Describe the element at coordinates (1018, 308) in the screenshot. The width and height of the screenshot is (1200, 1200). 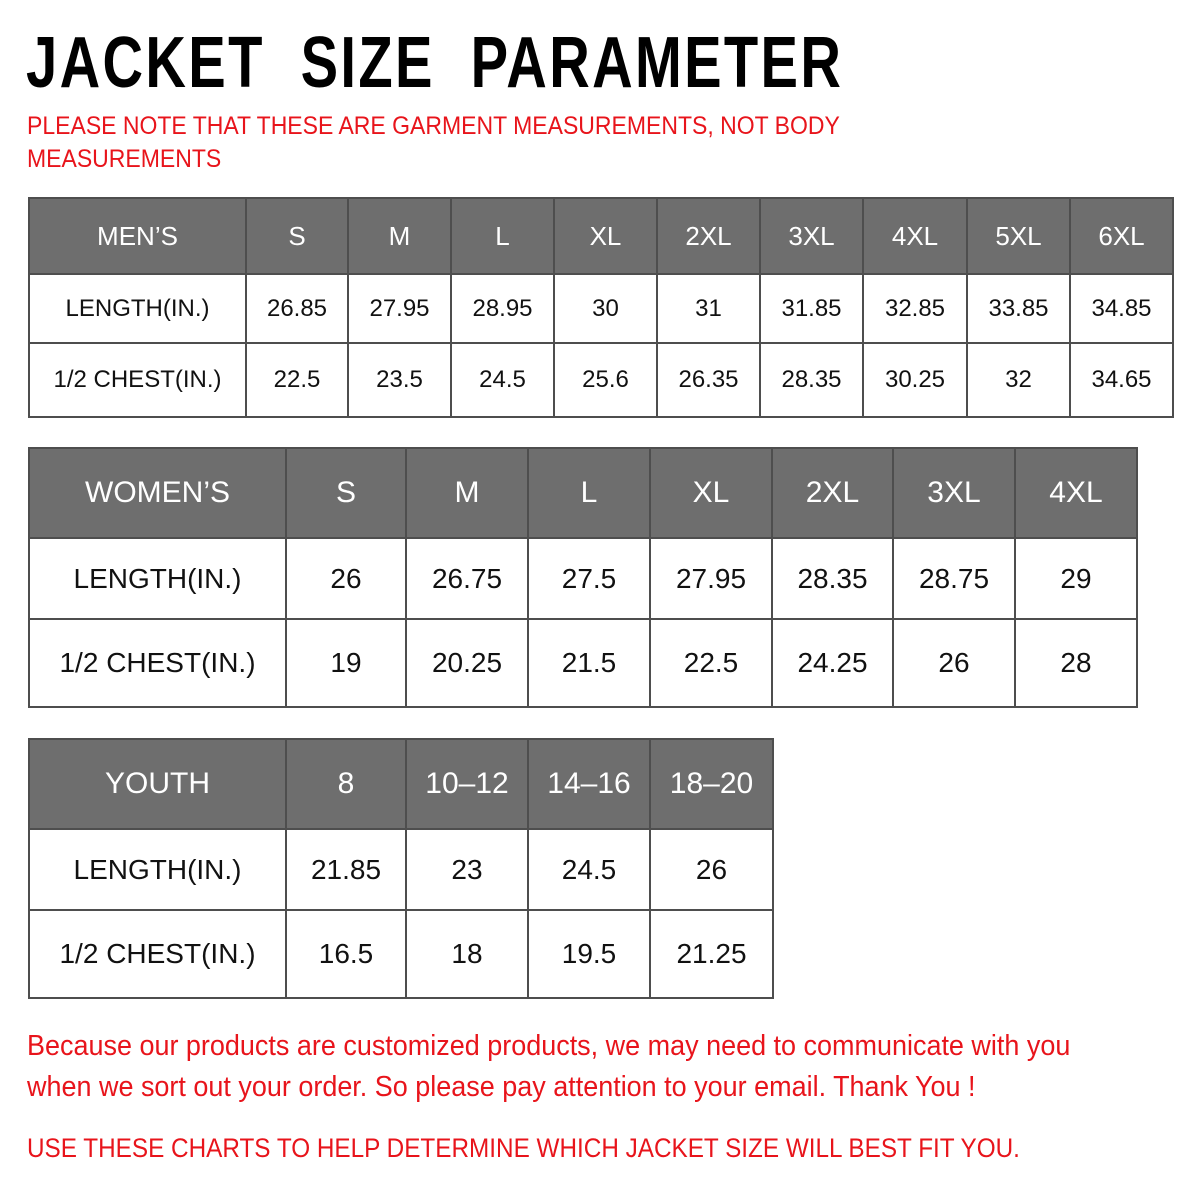
I see `measurement-cell: 33.85` at that location.